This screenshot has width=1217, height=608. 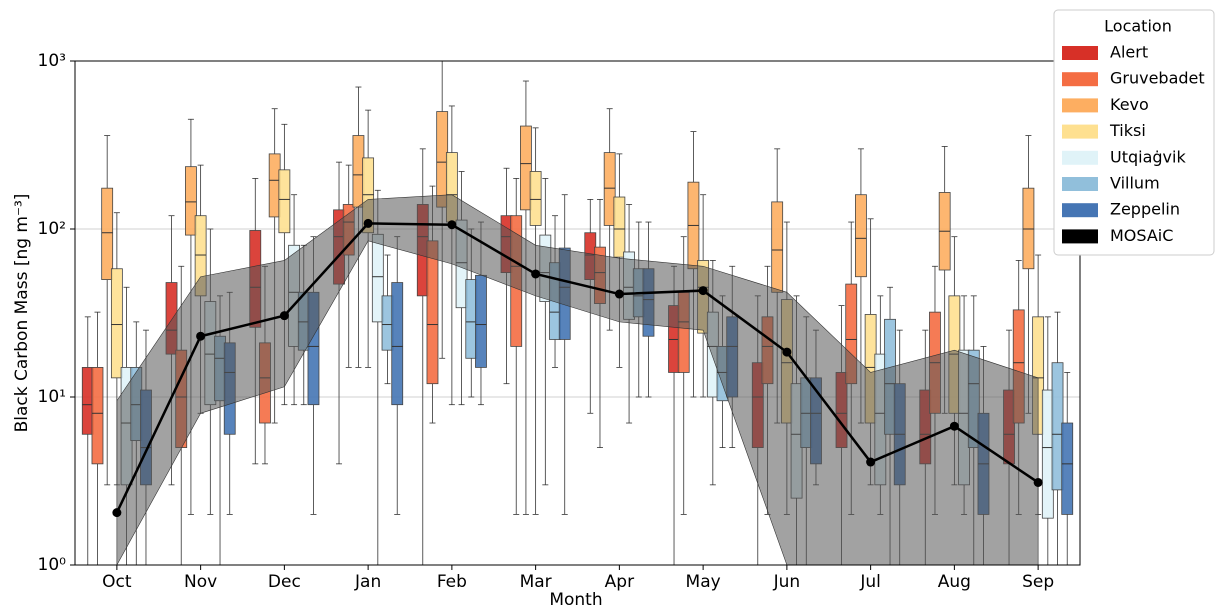 I want to click on legend-label: Tiksi, so click(x=1127, y=130).